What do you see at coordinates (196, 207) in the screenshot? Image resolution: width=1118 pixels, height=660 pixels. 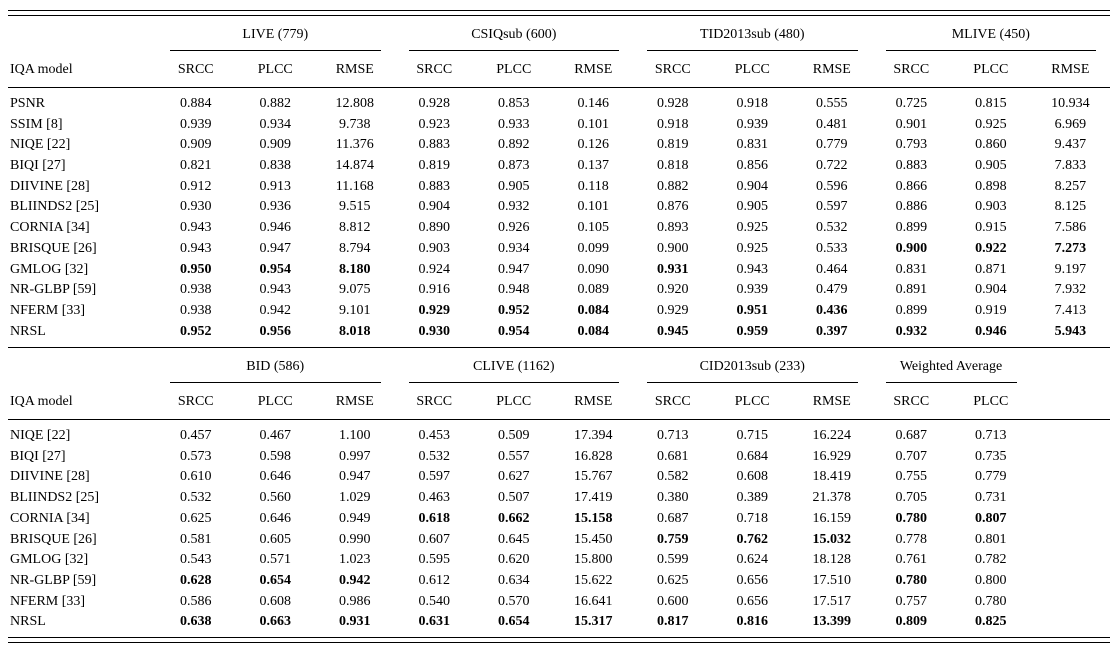 I see `metric-value-cell: 0.930` at bounding box center [196, 207].